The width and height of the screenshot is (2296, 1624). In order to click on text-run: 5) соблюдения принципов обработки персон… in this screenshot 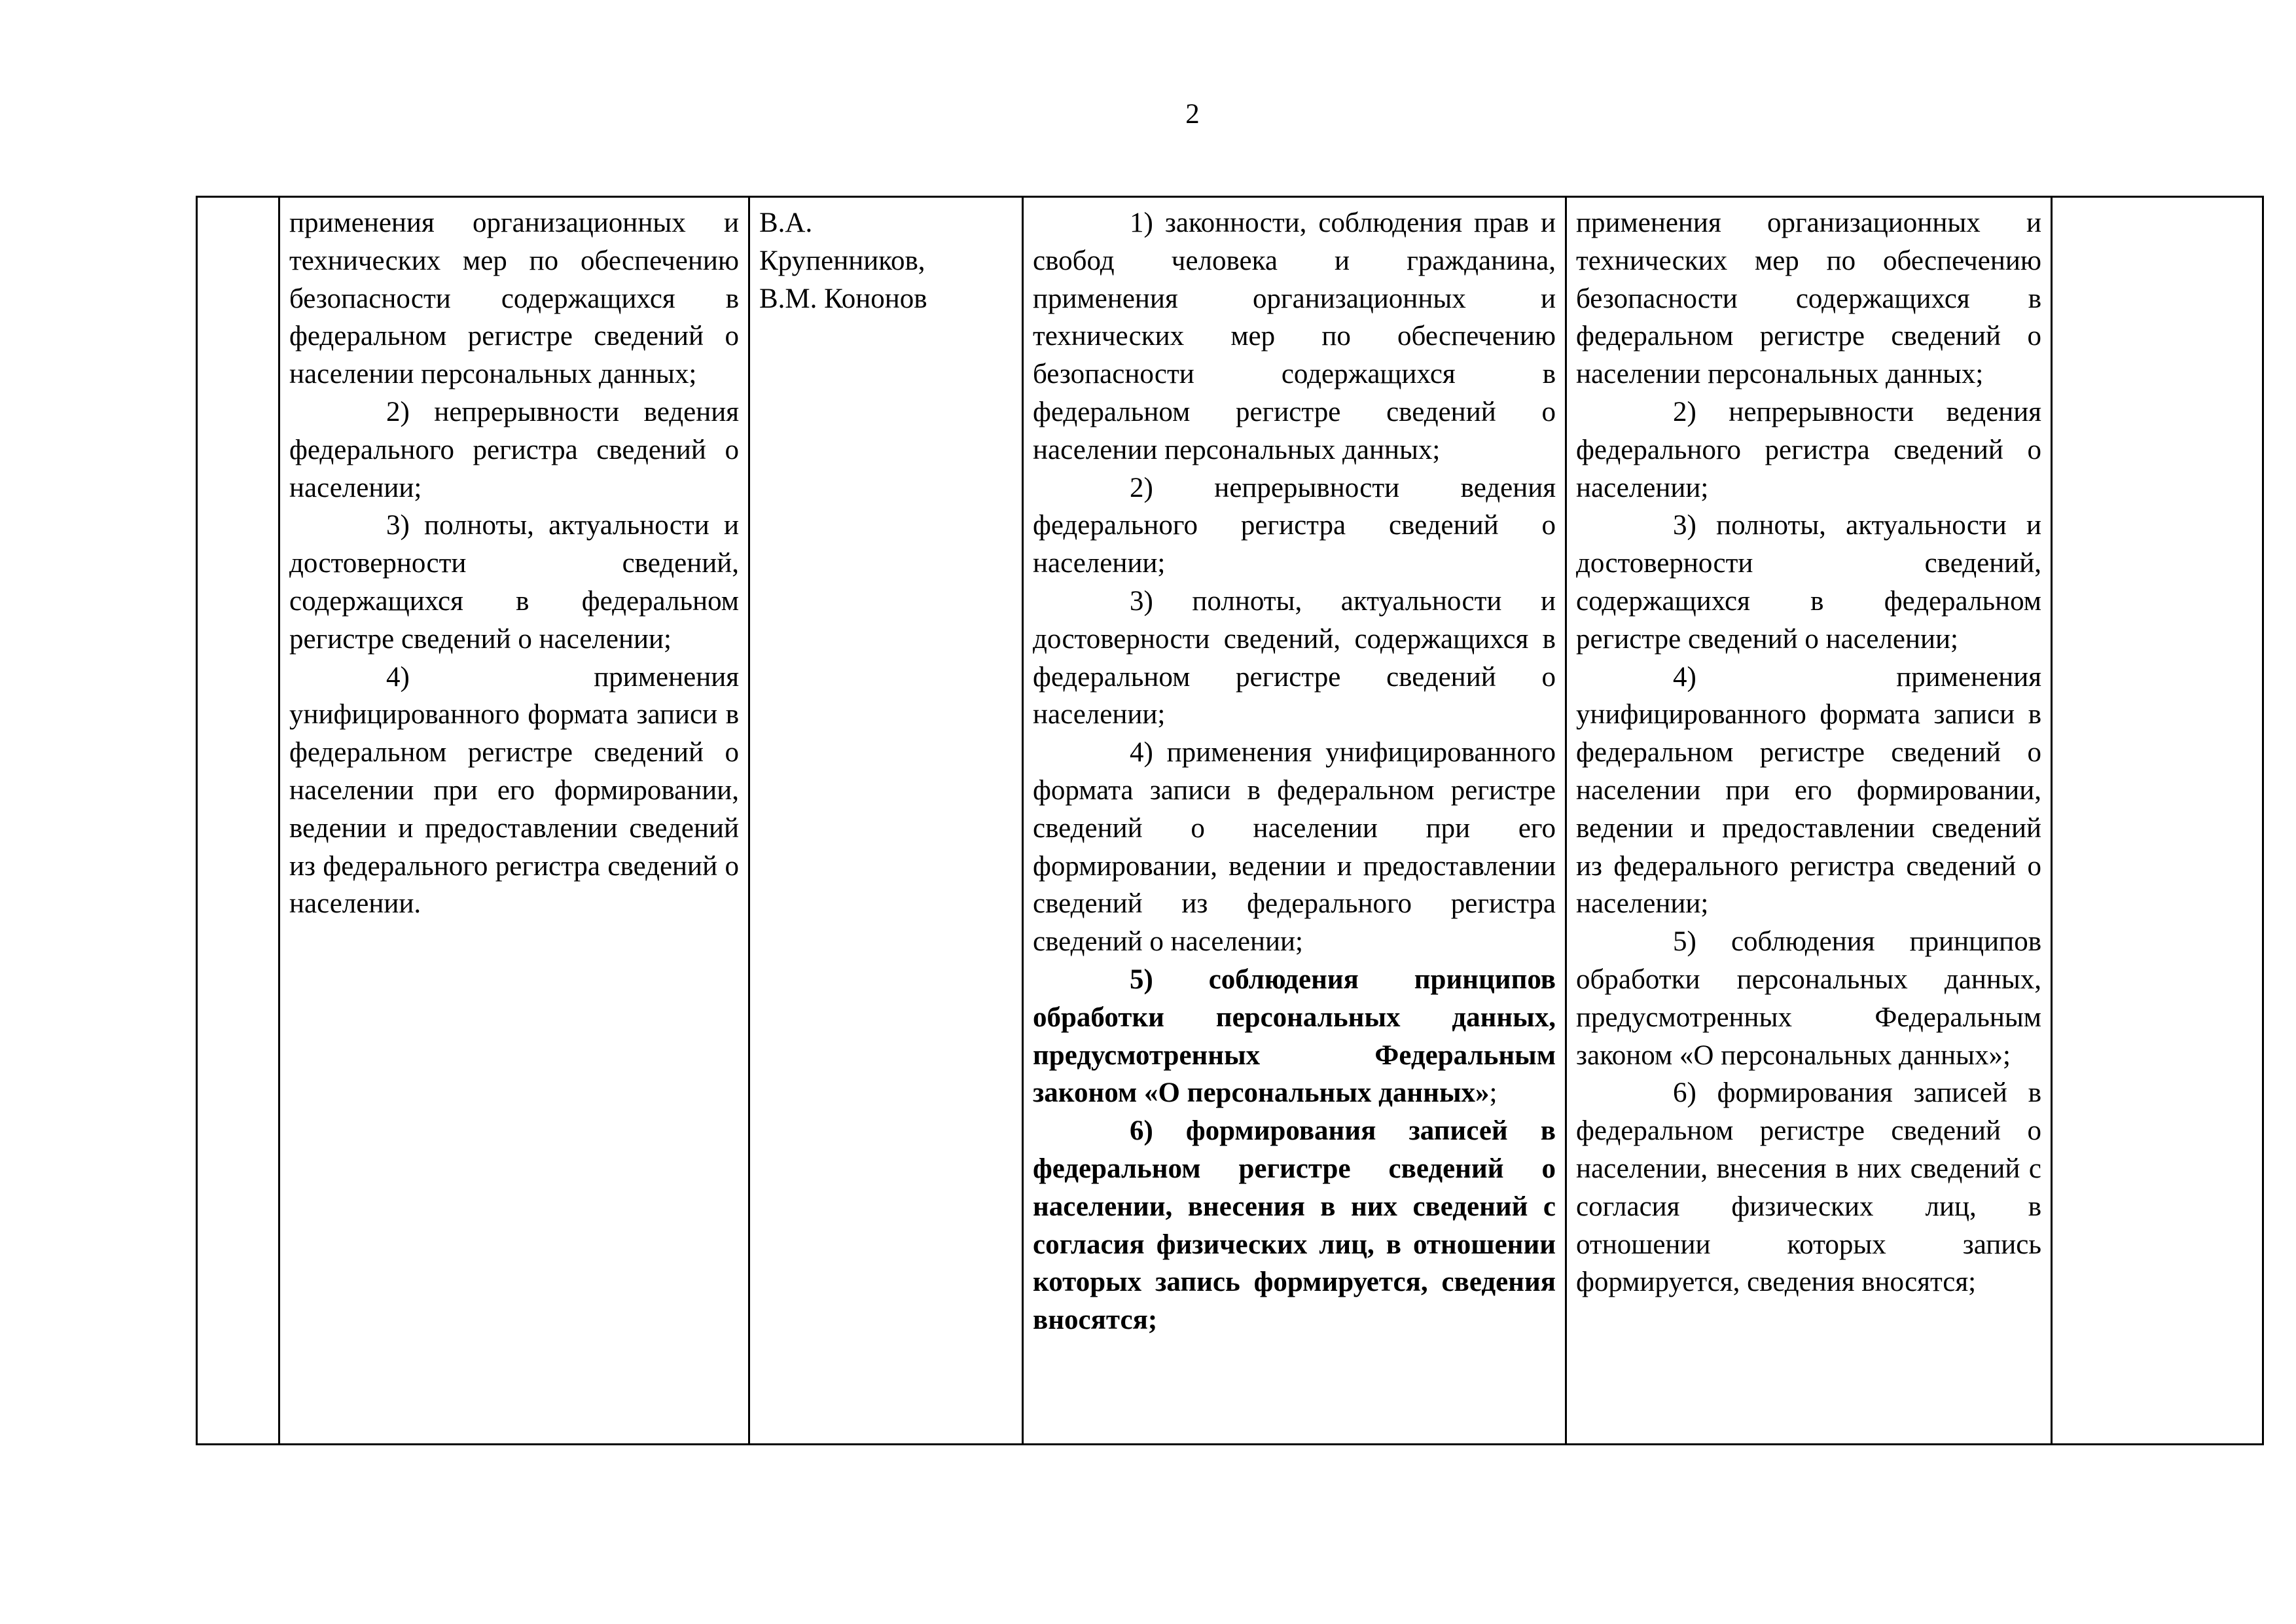, I will do `click(1294, 1036)`.